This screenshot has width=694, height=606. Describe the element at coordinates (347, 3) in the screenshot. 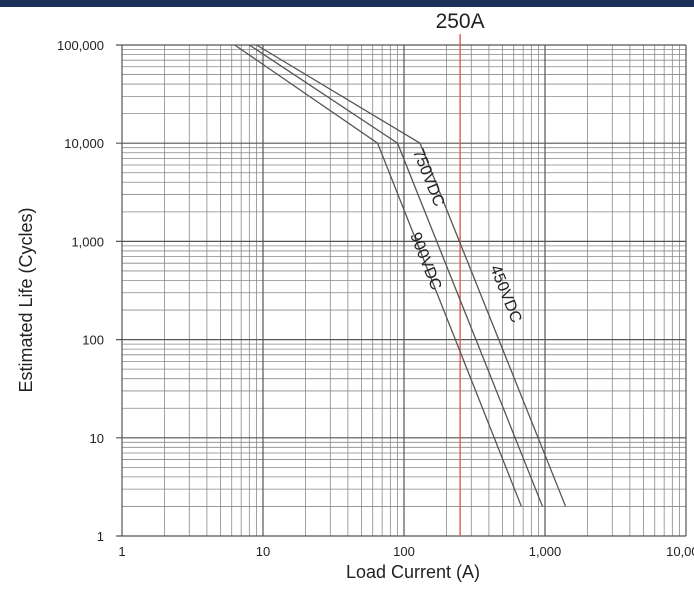

I see `top-bar` at that location.